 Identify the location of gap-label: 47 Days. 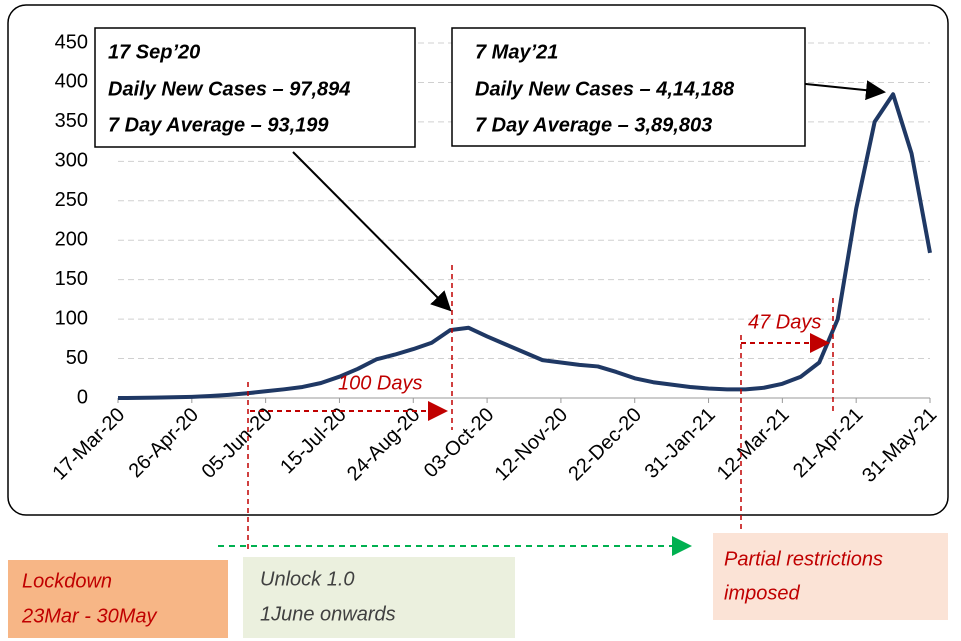
(784, 322).